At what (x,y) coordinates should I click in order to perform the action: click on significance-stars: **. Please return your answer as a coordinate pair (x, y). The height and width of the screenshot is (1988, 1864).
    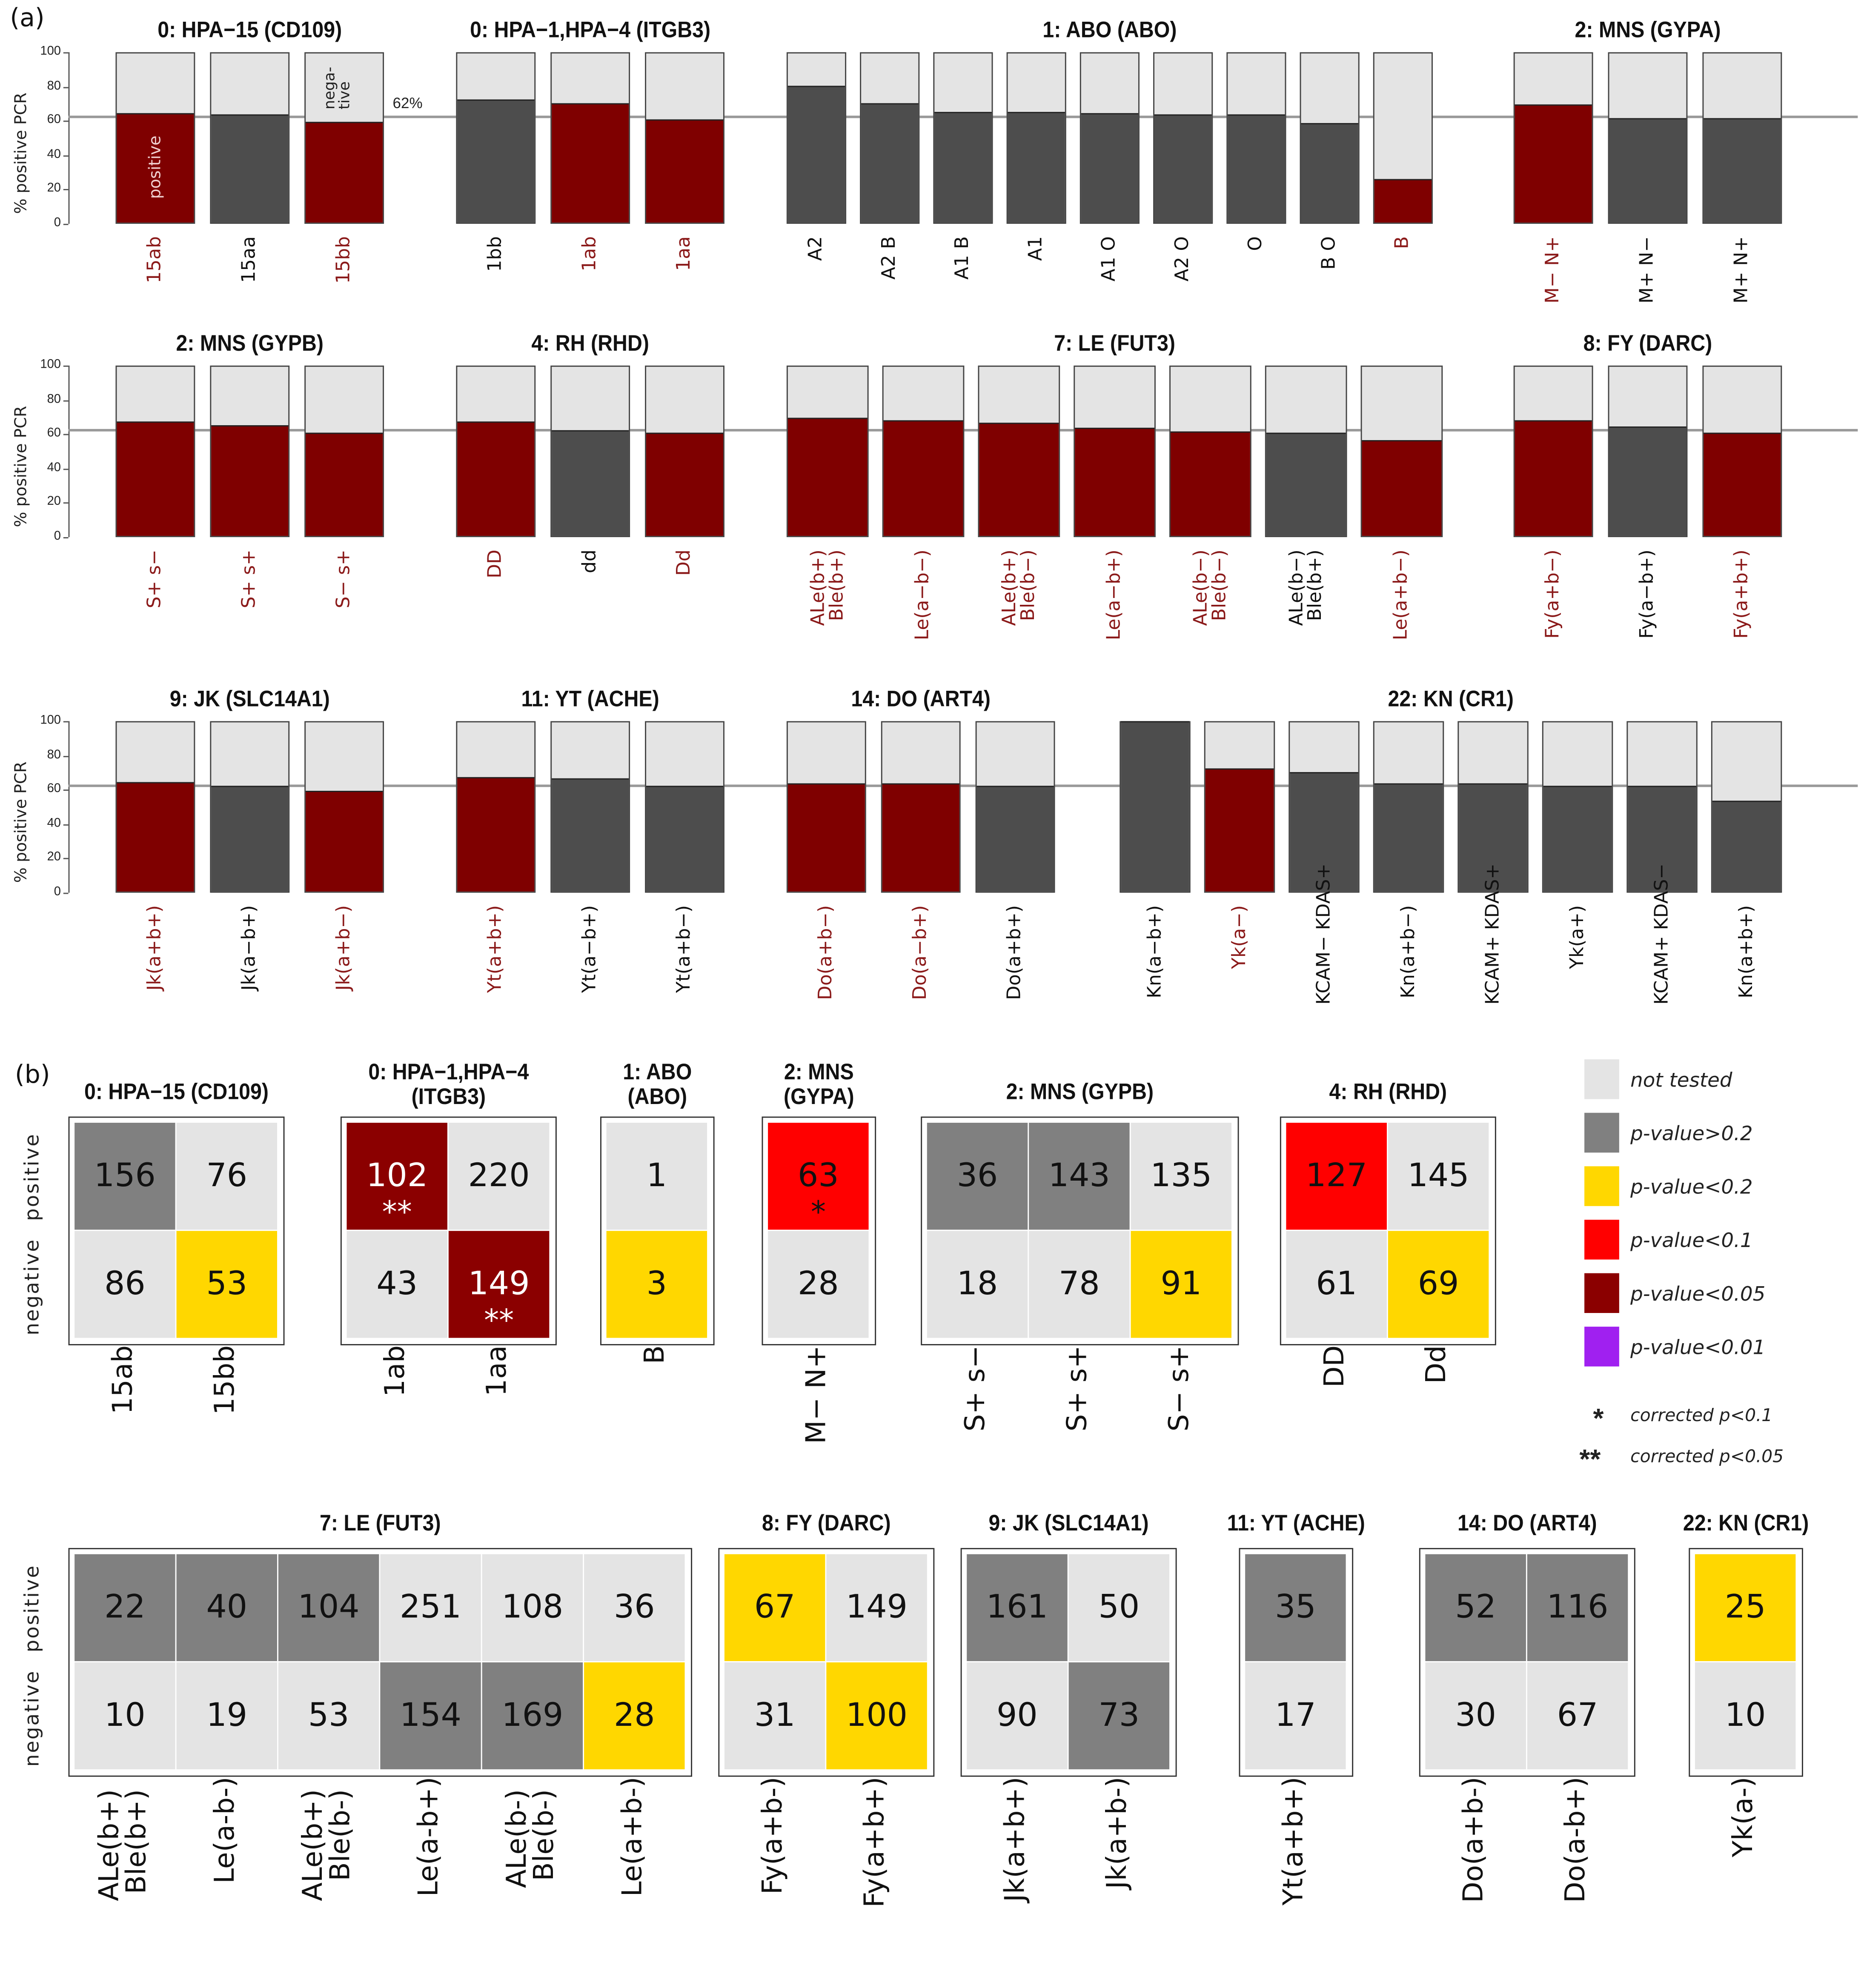
    Looking at the image, I should click on (499, 1320).